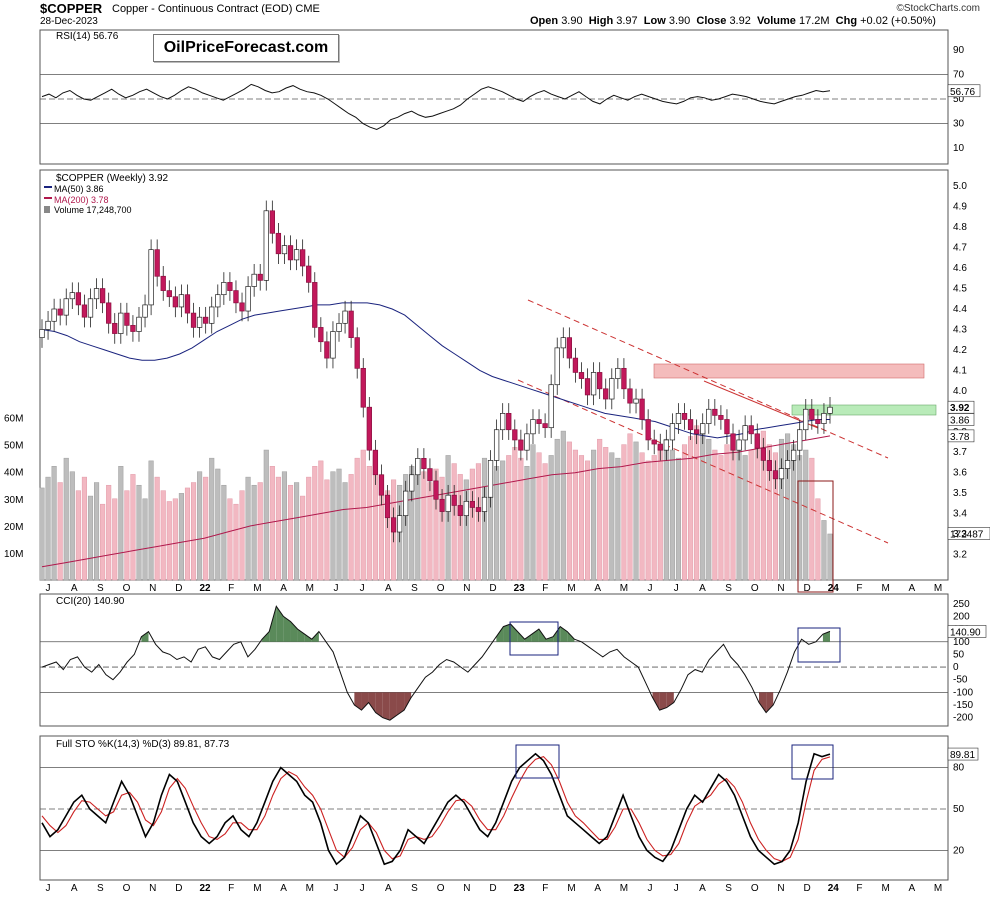 This screenshot has height=897, width=990. Describe the element at coordinates (859, 888) in the screenshot. I see `x-axis-label: F` at that location.